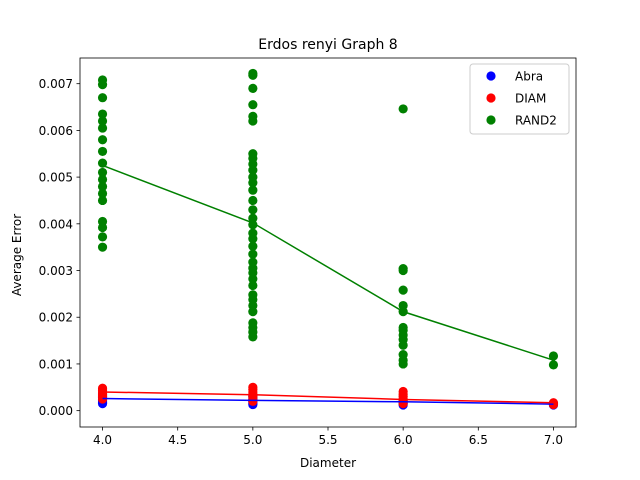  What do you see at coordinates (56, 318) in the screenshot?
I see `y-tick-label-2: 0.002` at bounding box center [56, 318].